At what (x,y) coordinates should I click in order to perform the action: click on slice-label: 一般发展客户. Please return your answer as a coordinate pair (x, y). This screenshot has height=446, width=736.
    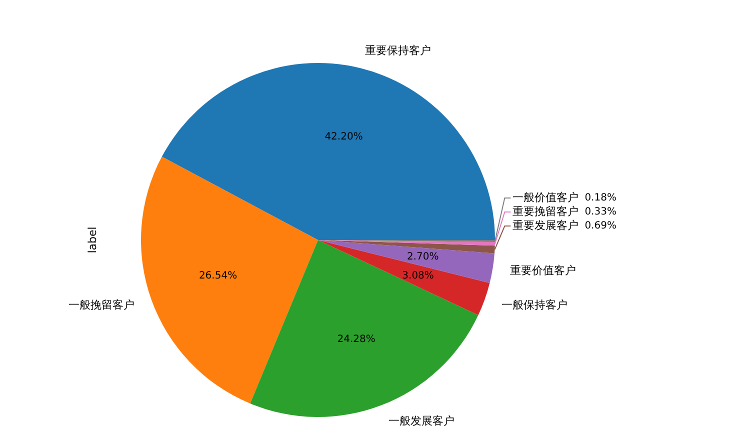
    Looking at the image, I should click on (421, 421).